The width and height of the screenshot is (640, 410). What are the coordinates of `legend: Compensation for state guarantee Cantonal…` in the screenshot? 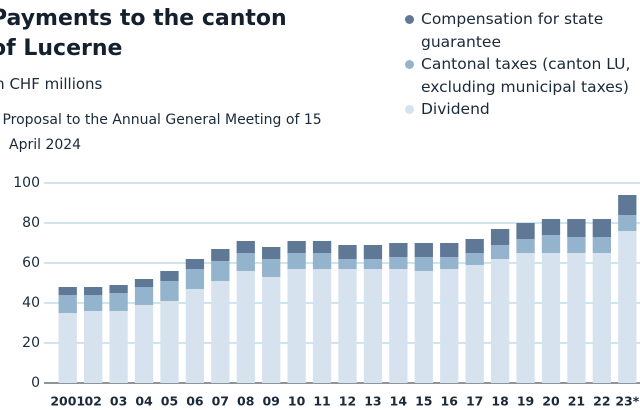 It's located at (521, 64).